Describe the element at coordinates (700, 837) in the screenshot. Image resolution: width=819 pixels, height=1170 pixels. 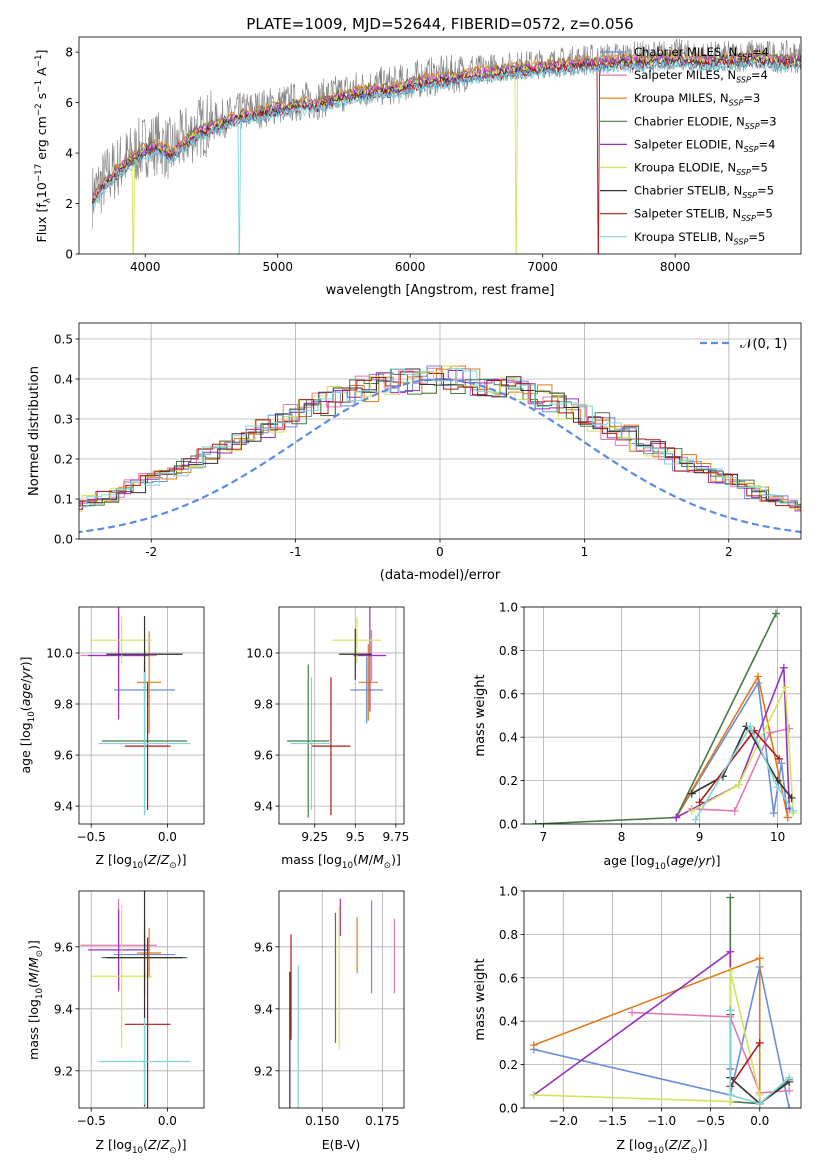
I see `x-tick-label: 9` at that location.